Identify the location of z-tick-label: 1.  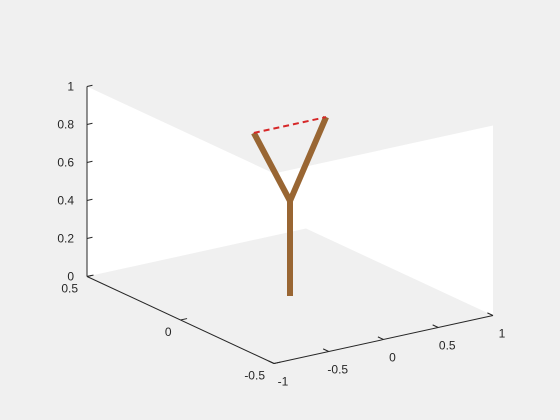
(70, 87).